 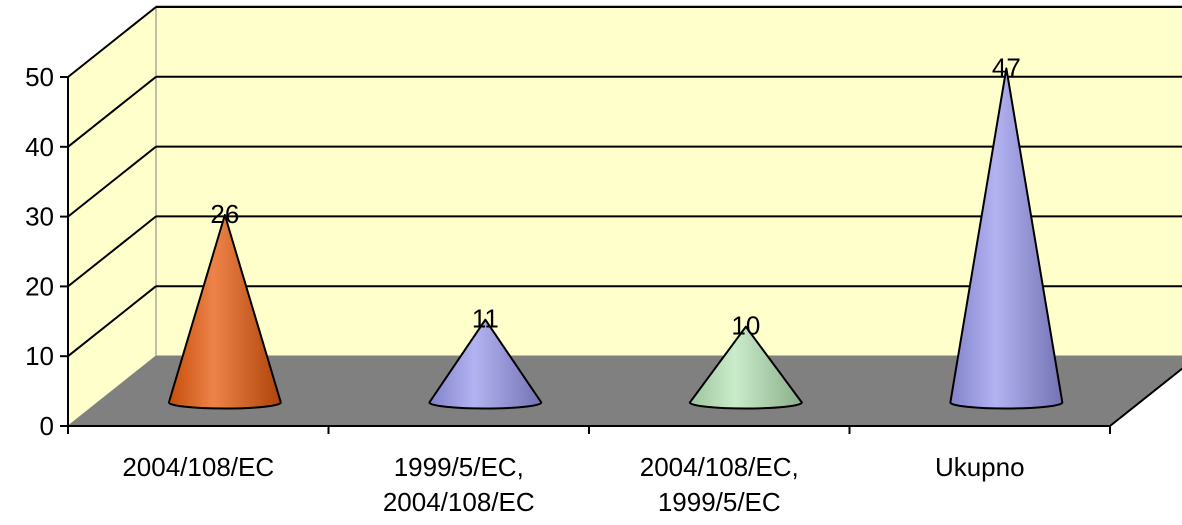 I want to click on y-tick-label: 30, so click(x=39, y=217).